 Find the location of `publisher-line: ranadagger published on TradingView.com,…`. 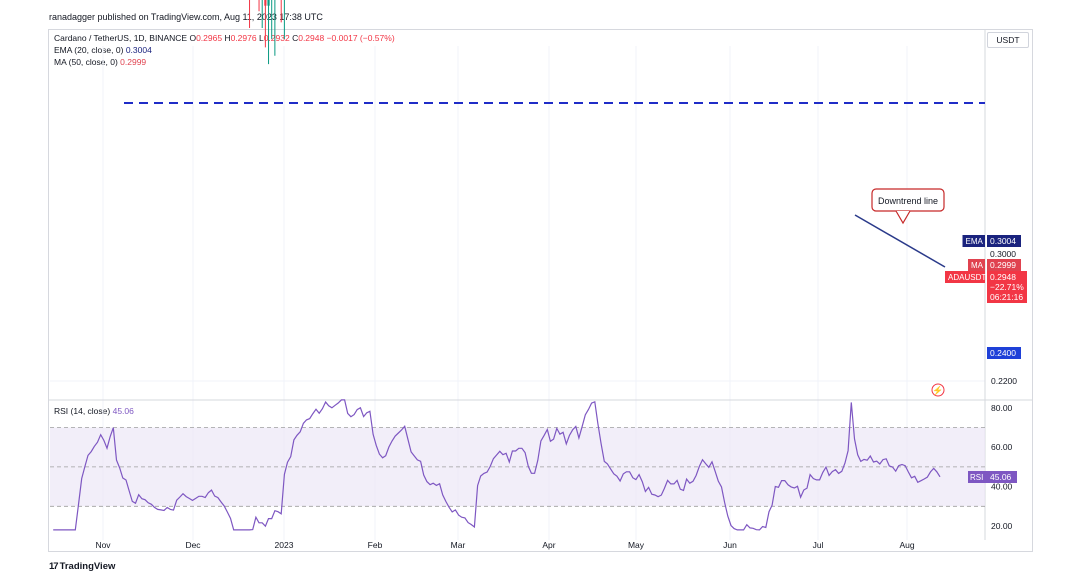

publisher-line: ranadagger published on TradingView.com,… is located at coordinates (186, 17).